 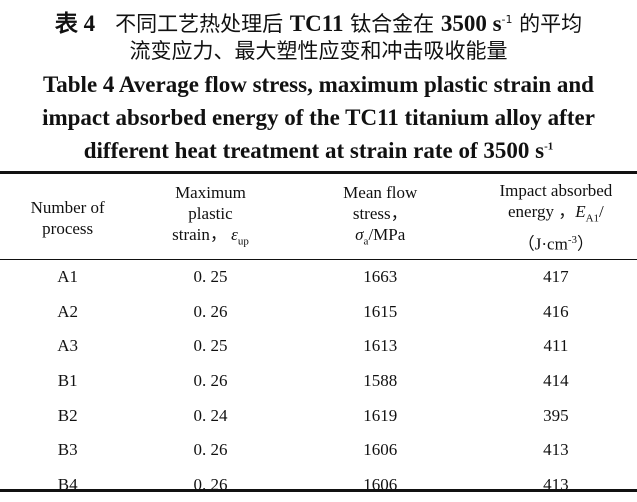 What do you see at coordinates (556, 217) in the screenshot?
I see `header-energy: Impact absorbed energy ，EA1/（J·cm-3）` at bounding box center [556, 217].